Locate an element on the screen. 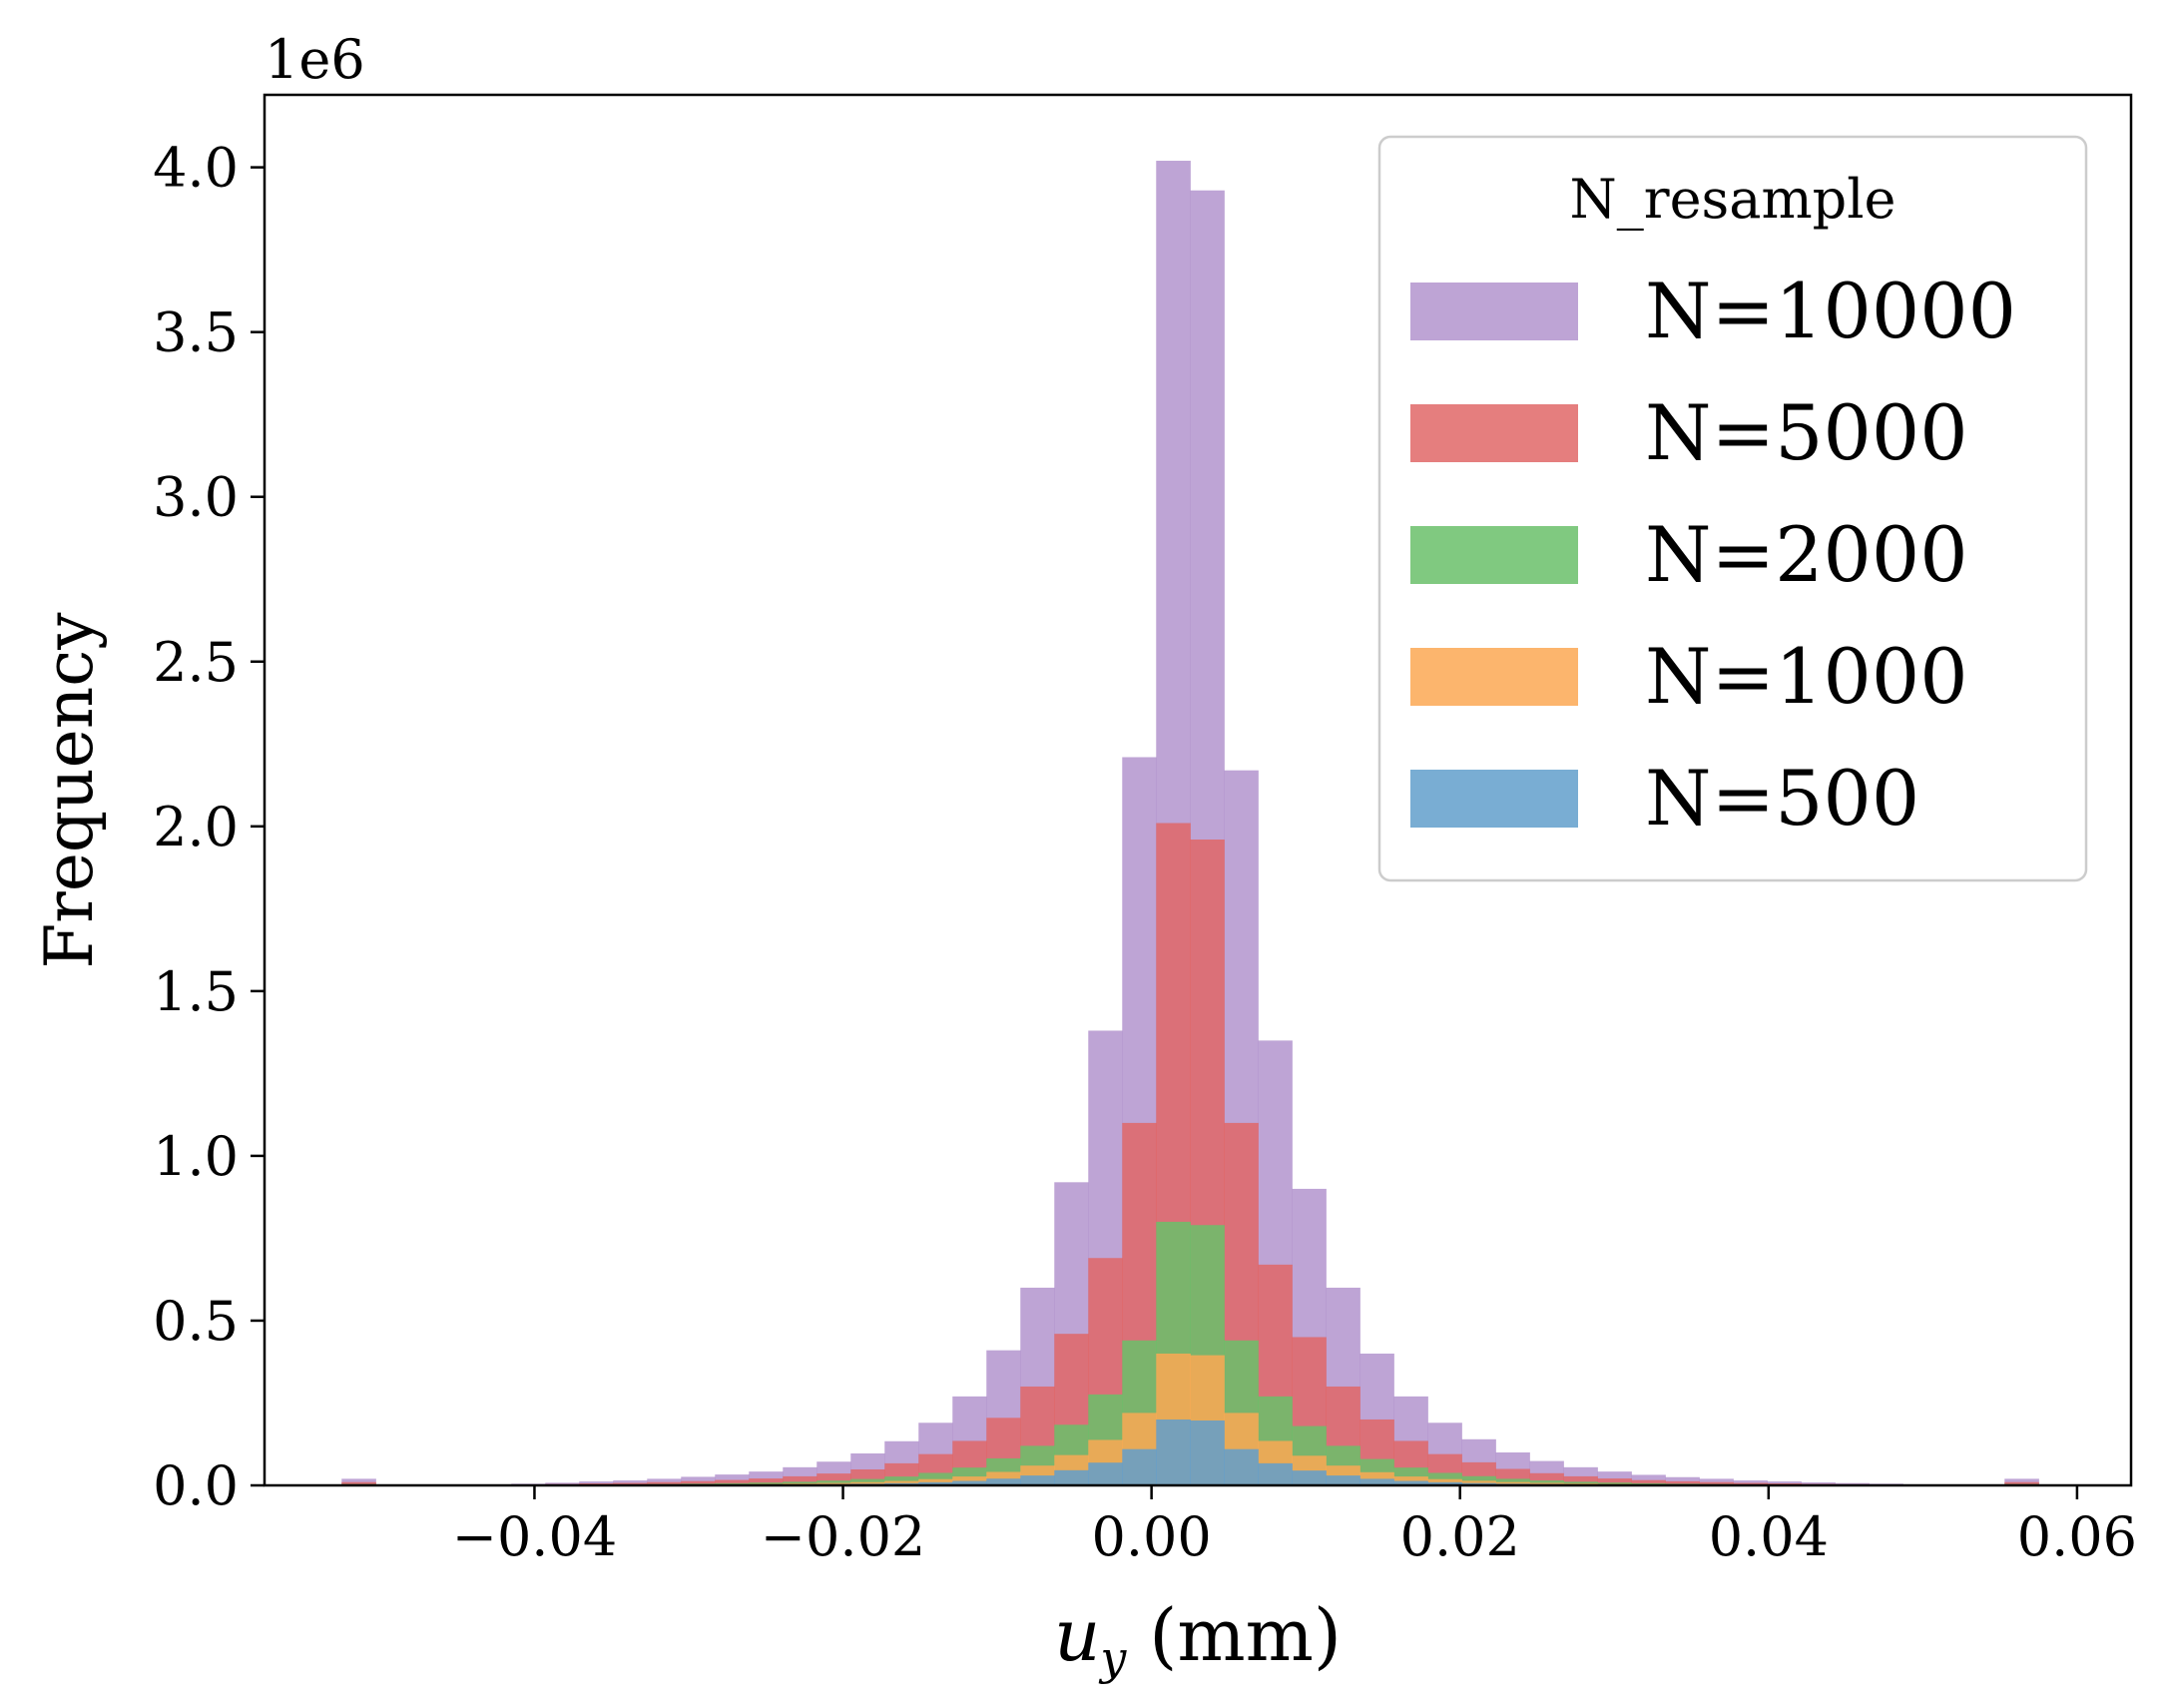  legend-entries: N=10000 N=5000 N=2000 N=1000 N=500 is located at coordinates (1713, 555).